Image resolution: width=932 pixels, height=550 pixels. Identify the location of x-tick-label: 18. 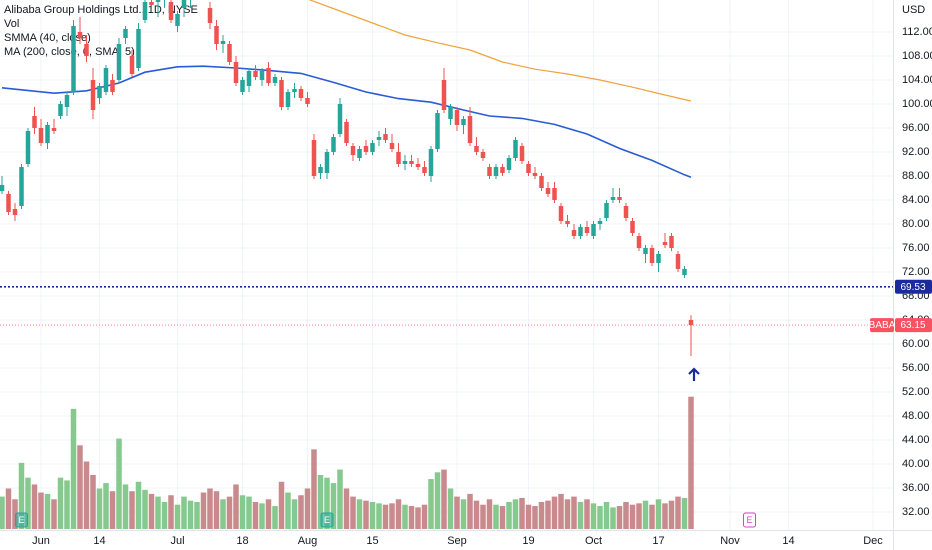
(242, 541).